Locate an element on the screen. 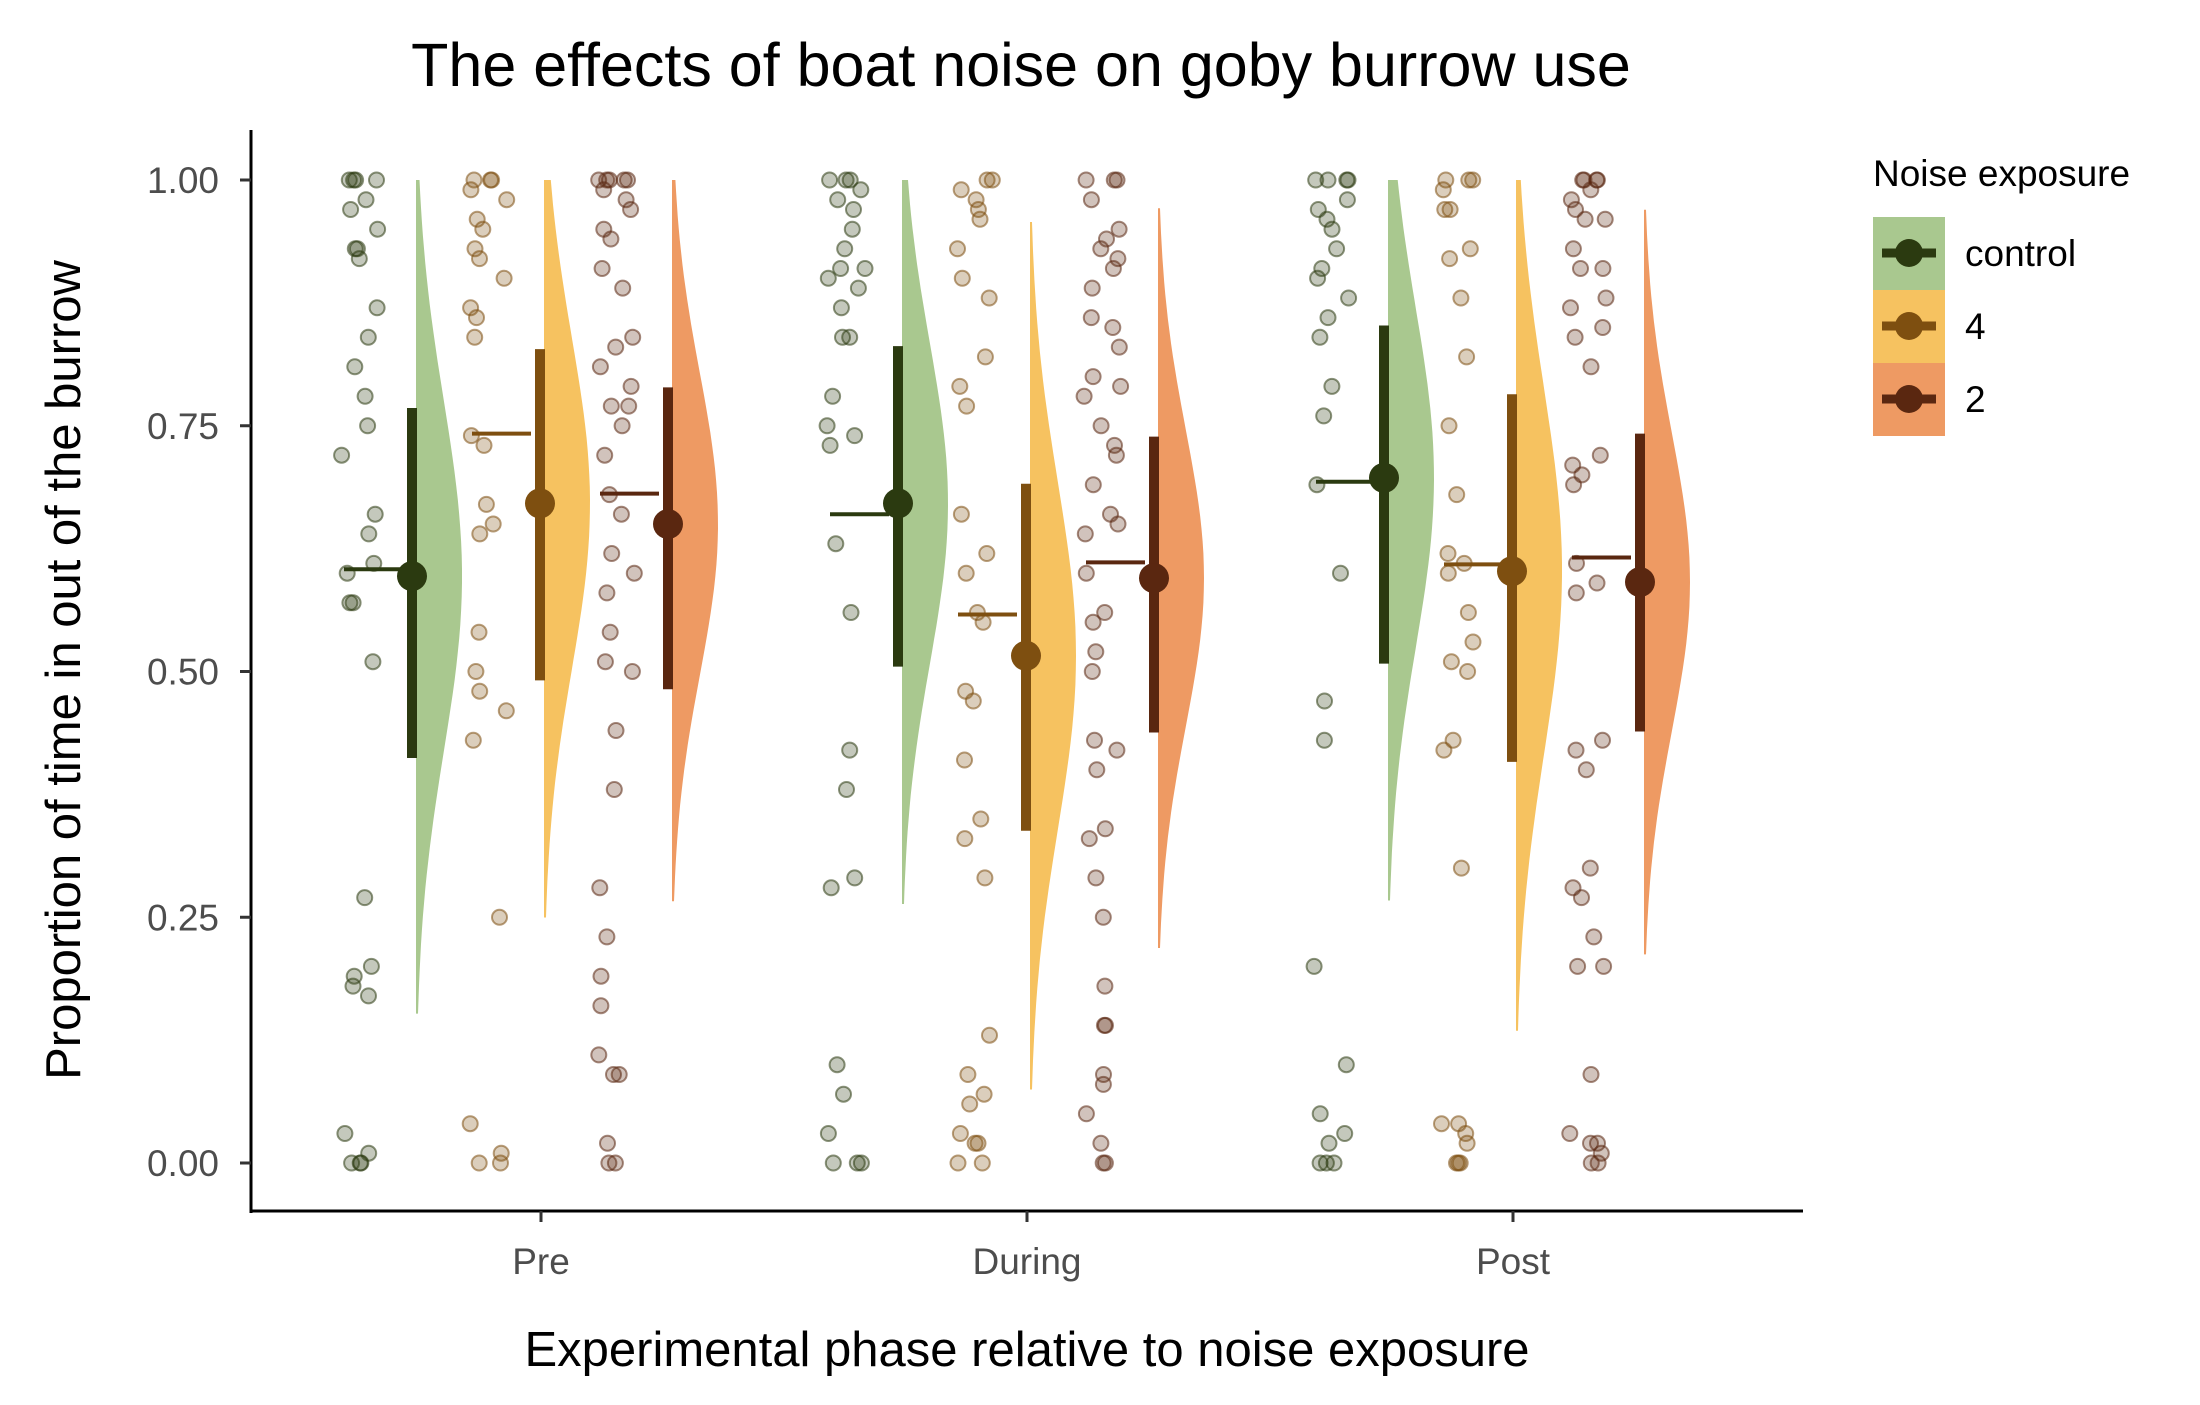 This screenshot has height=1405, width=2200. x-tick-label: Pre is located at coordinates (541, 1261).